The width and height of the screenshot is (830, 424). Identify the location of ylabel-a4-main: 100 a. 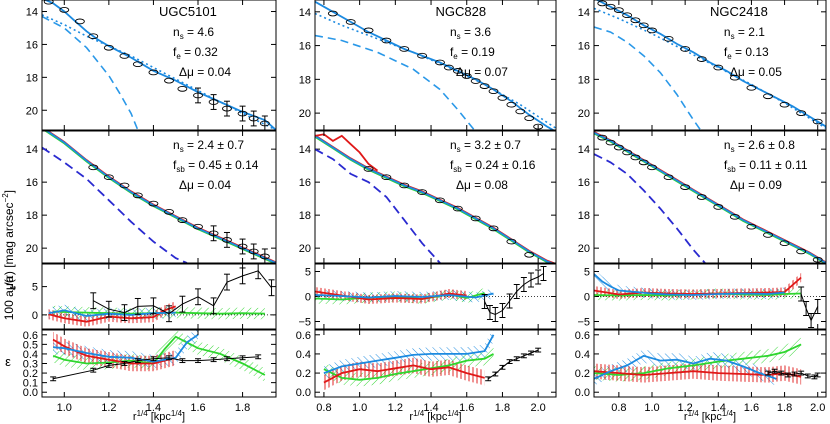
(9, 305).